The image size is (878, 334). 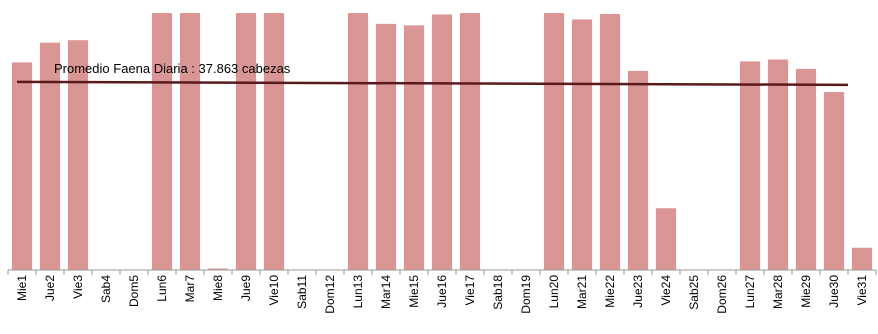 I want to click on bar-Vie3, so click(x=78, y=155).